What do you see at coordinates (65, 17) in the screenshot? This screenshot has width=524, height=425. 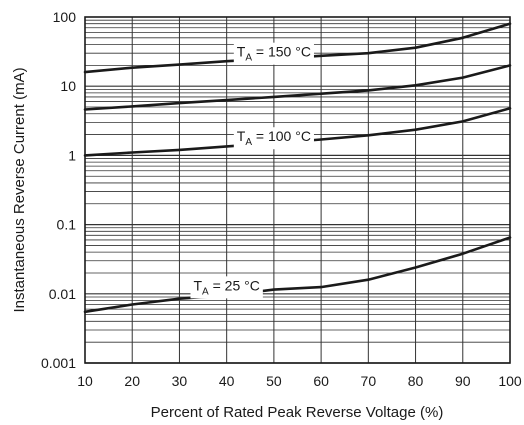 I see `y-tick-label: 100` at bounding box center [65, 17].